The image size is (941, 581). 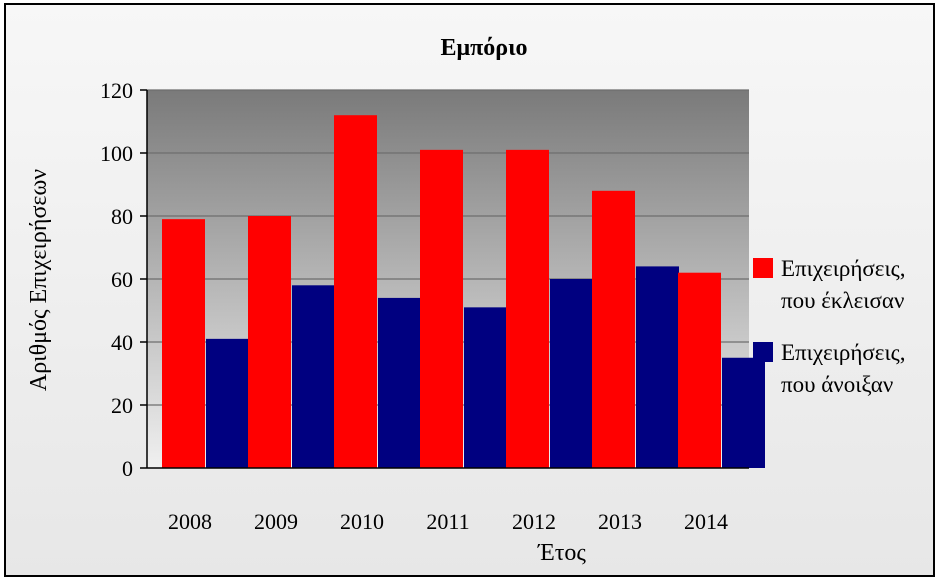 What do you see at coordinates (571, 373) in the screenshot?
I see `bar-opened-2012` at bounding box center [571, 373].